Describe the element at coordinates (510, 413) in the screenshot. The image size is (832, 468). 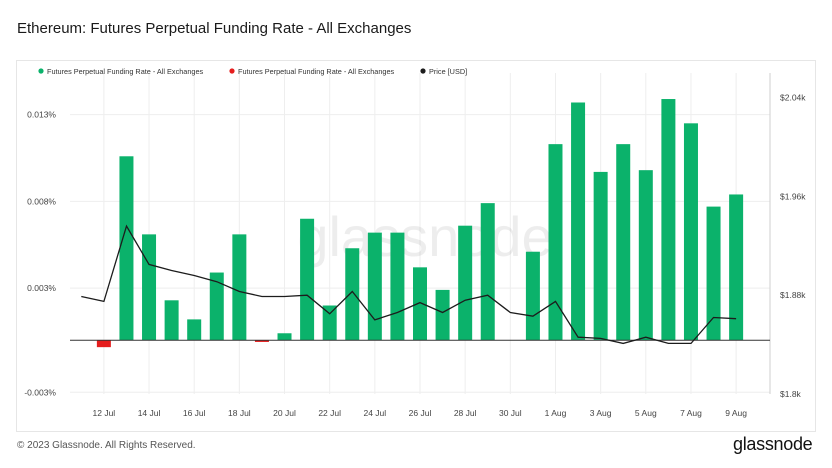
I see `x-tick-label: 30 Jul` at that location.